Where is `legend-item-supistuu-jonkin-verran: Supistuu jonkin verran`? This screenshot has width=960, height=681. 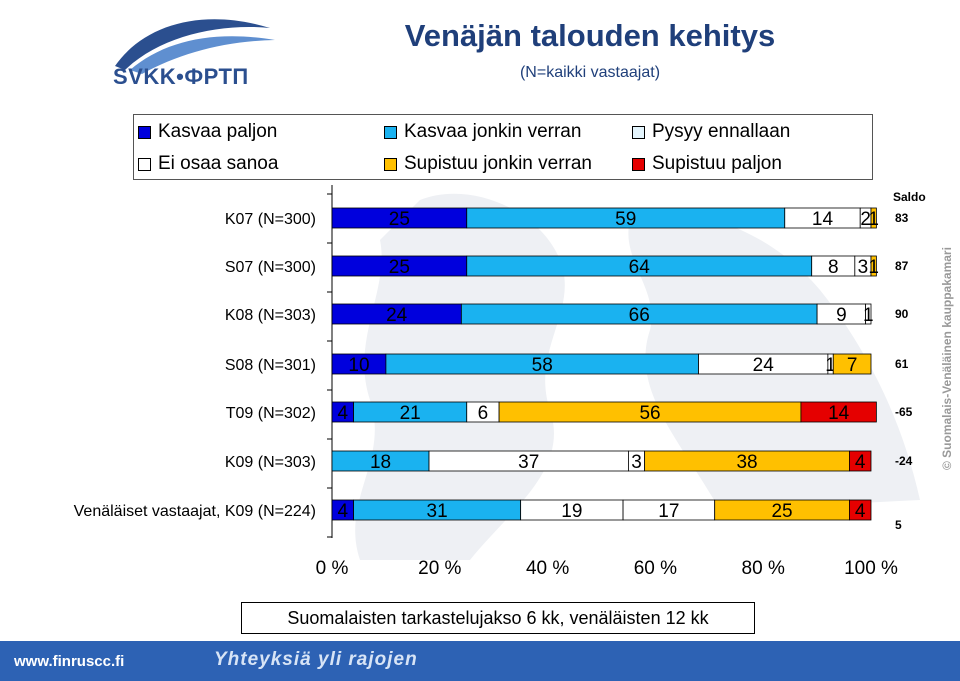
legend-item-supistuu-jonkin-verran: Supistuu jonkin verran is located at coordinates (488, 164).